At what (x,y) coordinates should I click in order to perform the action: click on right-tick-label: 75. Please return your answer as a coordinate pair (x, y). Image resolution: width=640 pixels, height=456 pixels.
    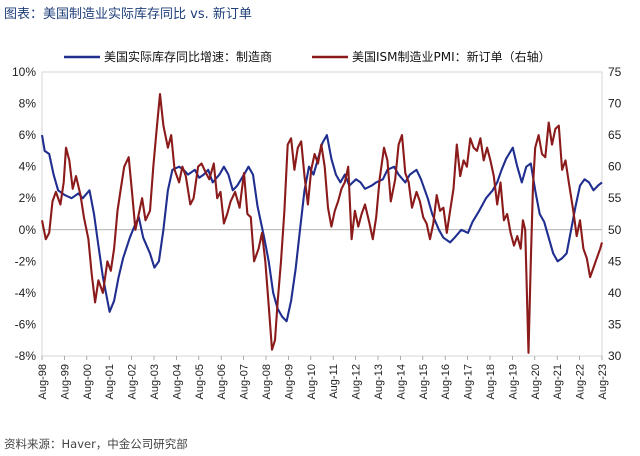
    Looking at the image, I should click on (615, 72).